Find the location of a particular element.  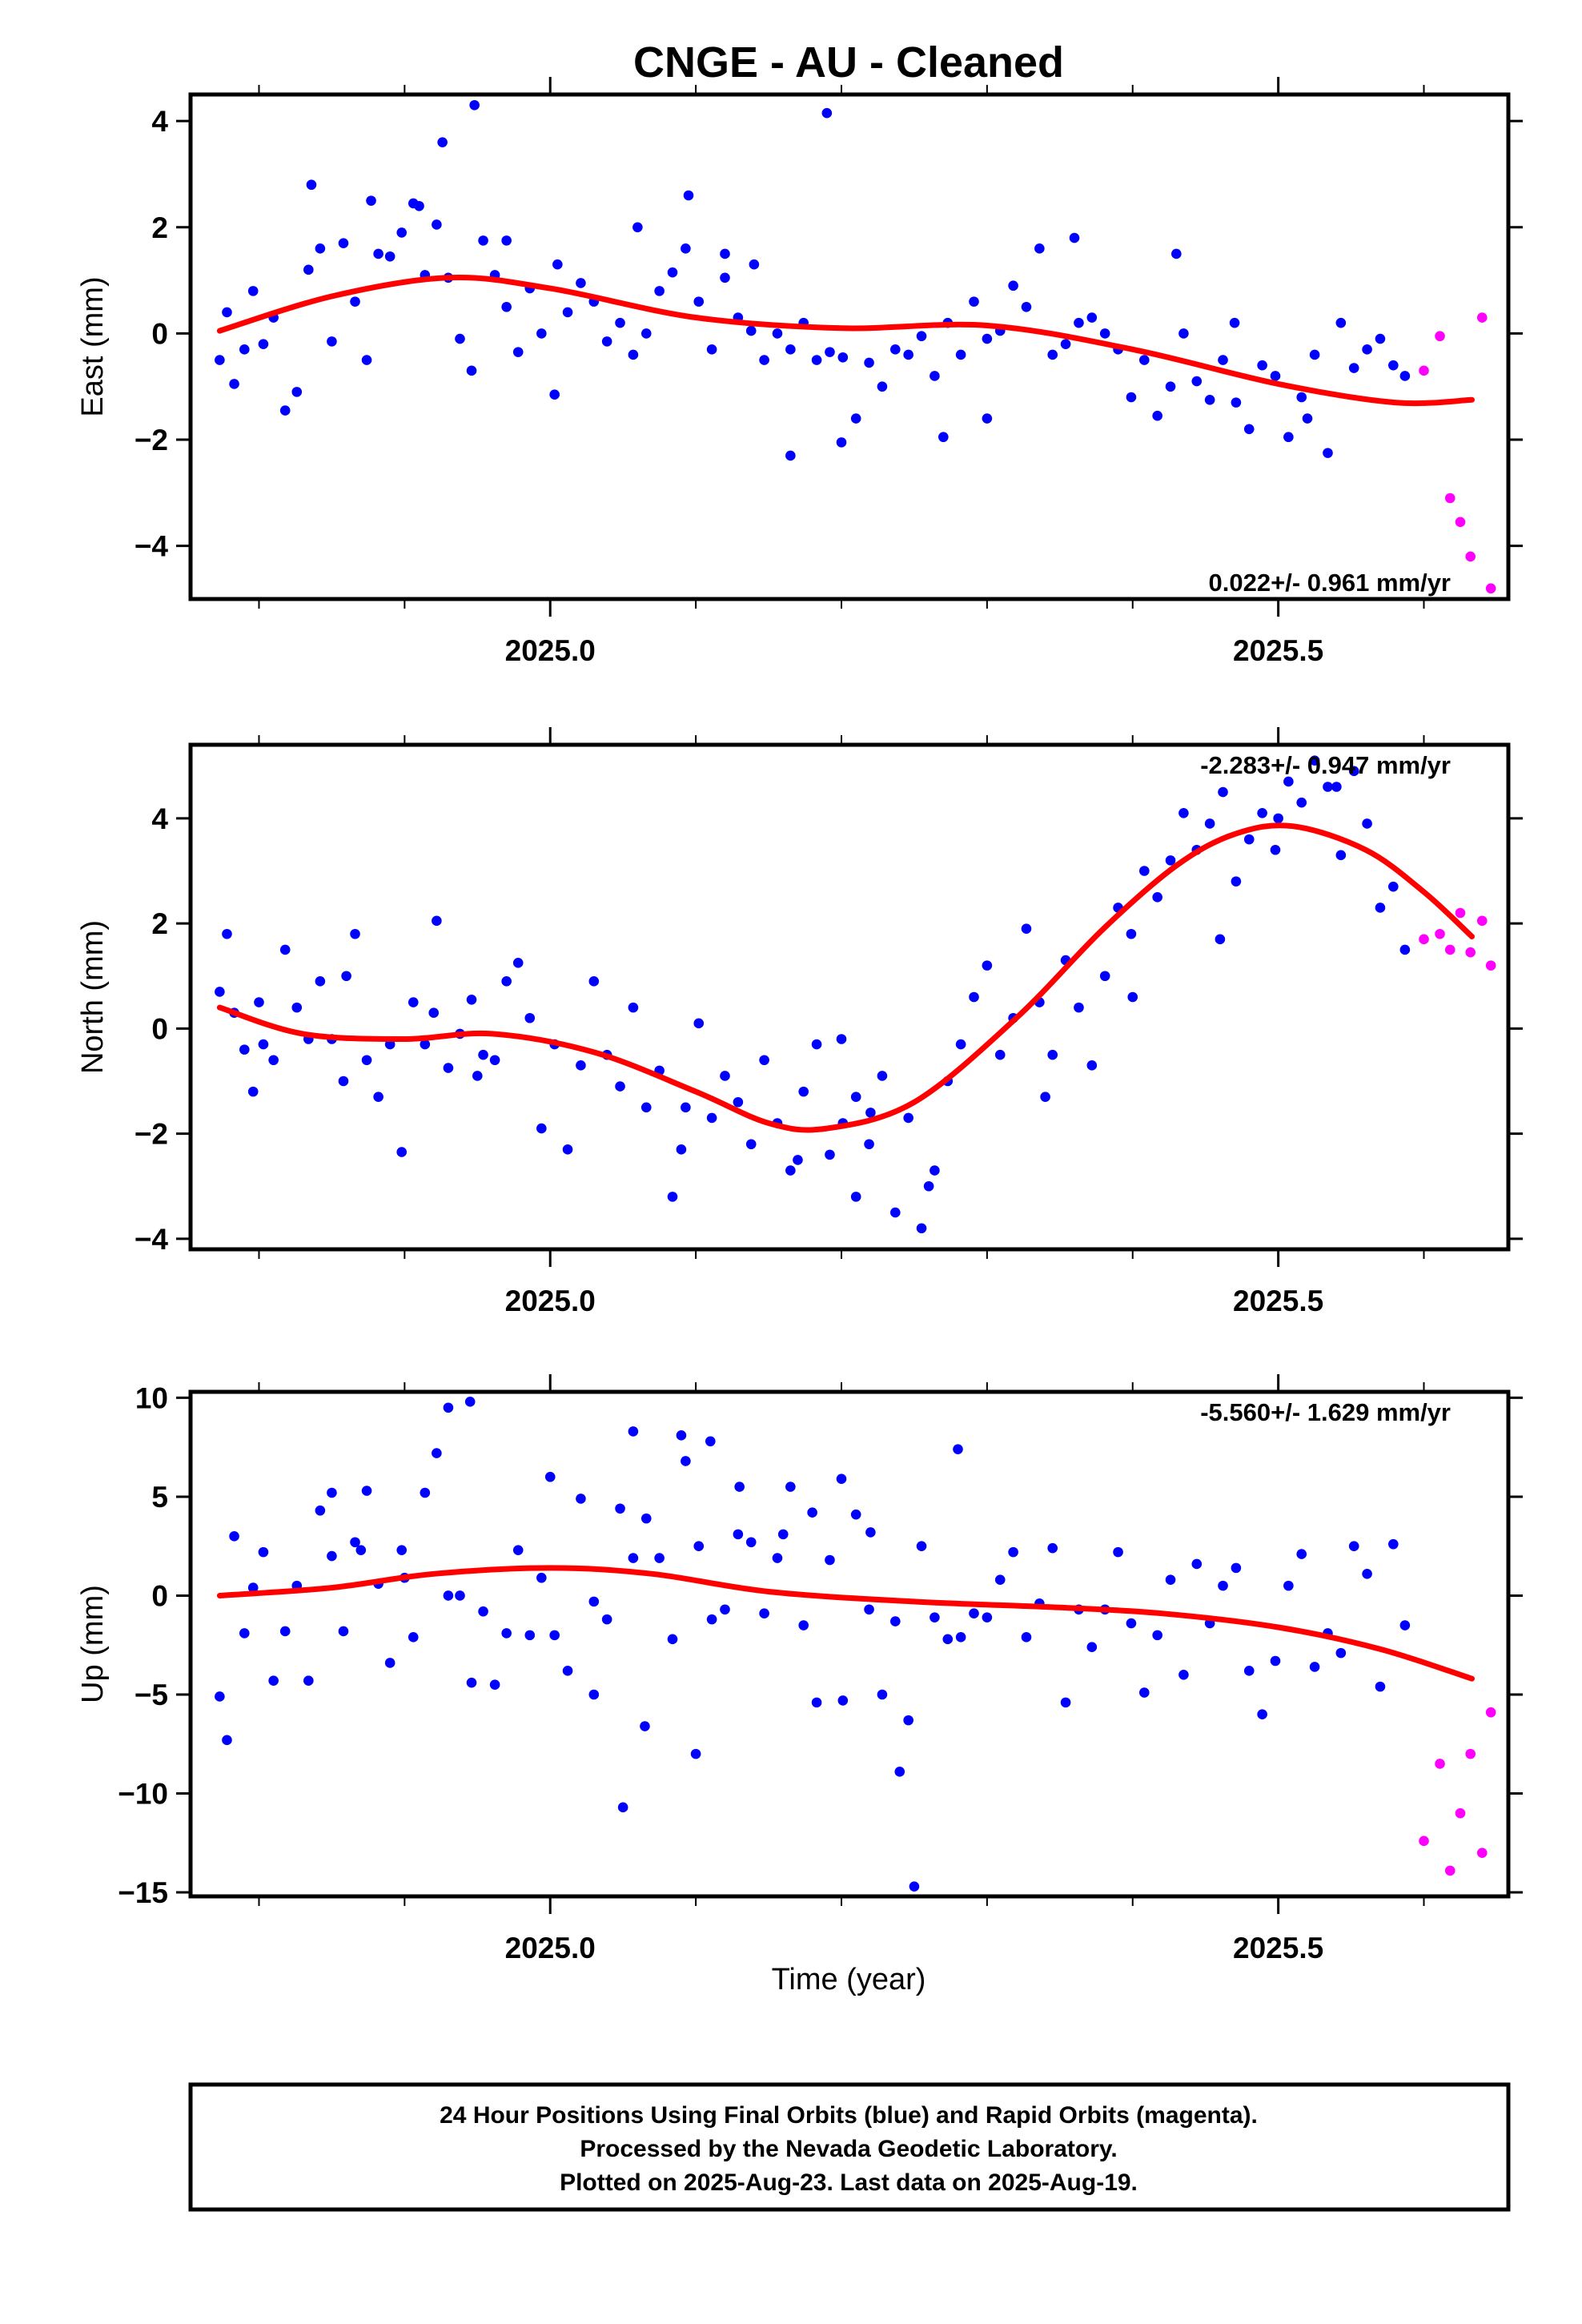

east-fit-line is located at coordinates (846, 341).